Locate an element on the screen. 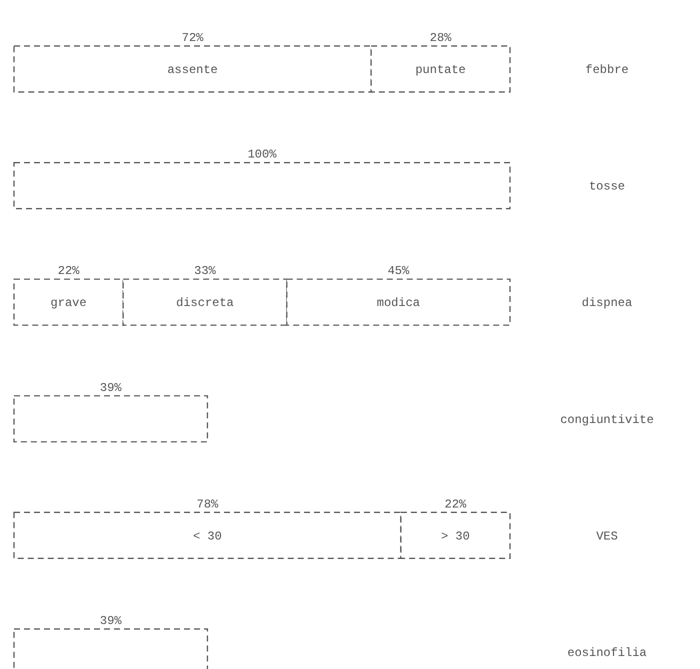 The height and width of the screenshot is (669, 700). annotation: grave is located at coordinates (68, 303).